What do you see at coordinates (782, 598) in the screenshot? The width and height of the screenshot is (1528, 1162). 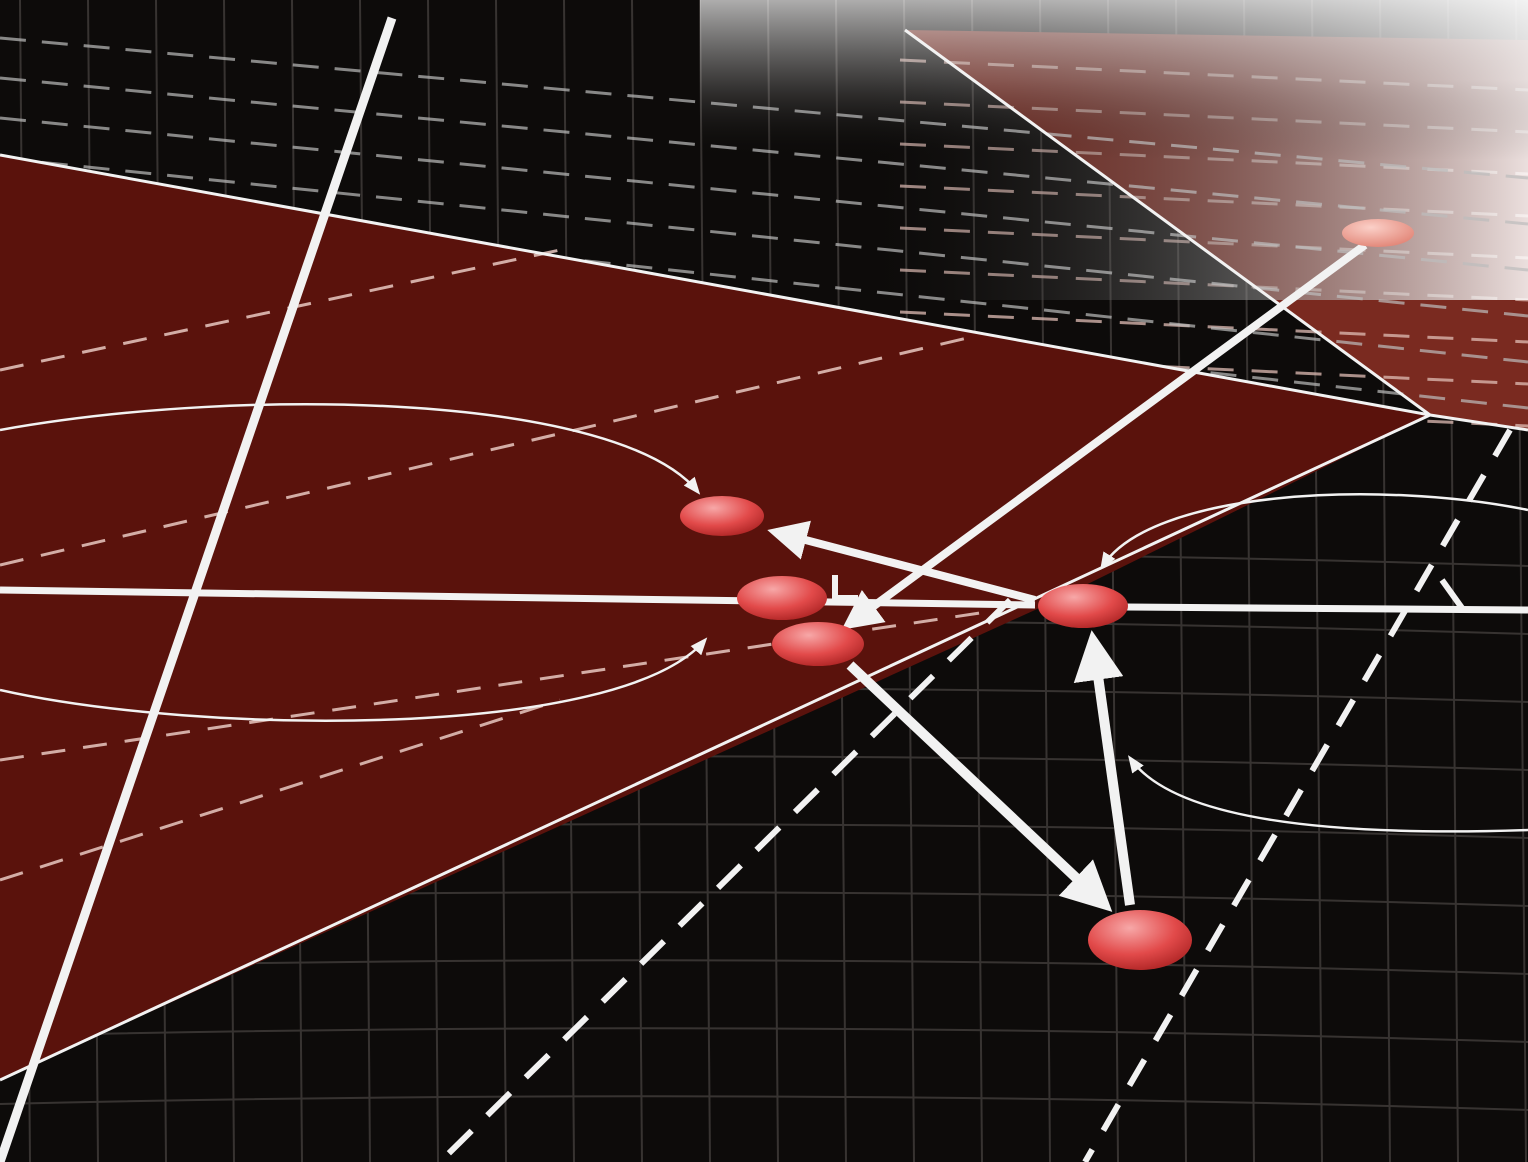 I see `node-center-a` at bounding box center [782, 598].